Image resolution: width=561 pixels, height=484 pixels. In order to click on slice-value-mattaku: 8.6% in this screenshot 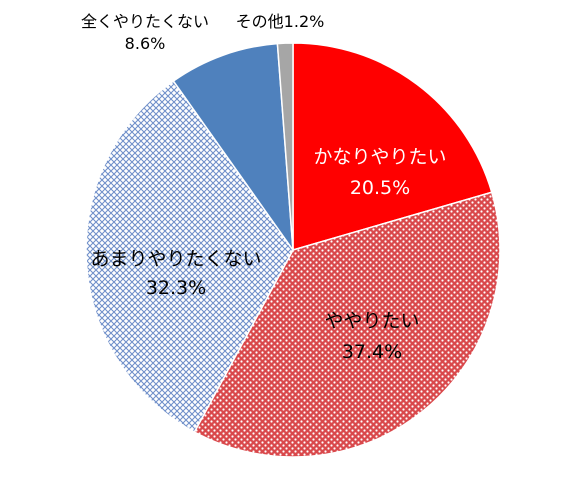, I will do `click(145, 43)`.